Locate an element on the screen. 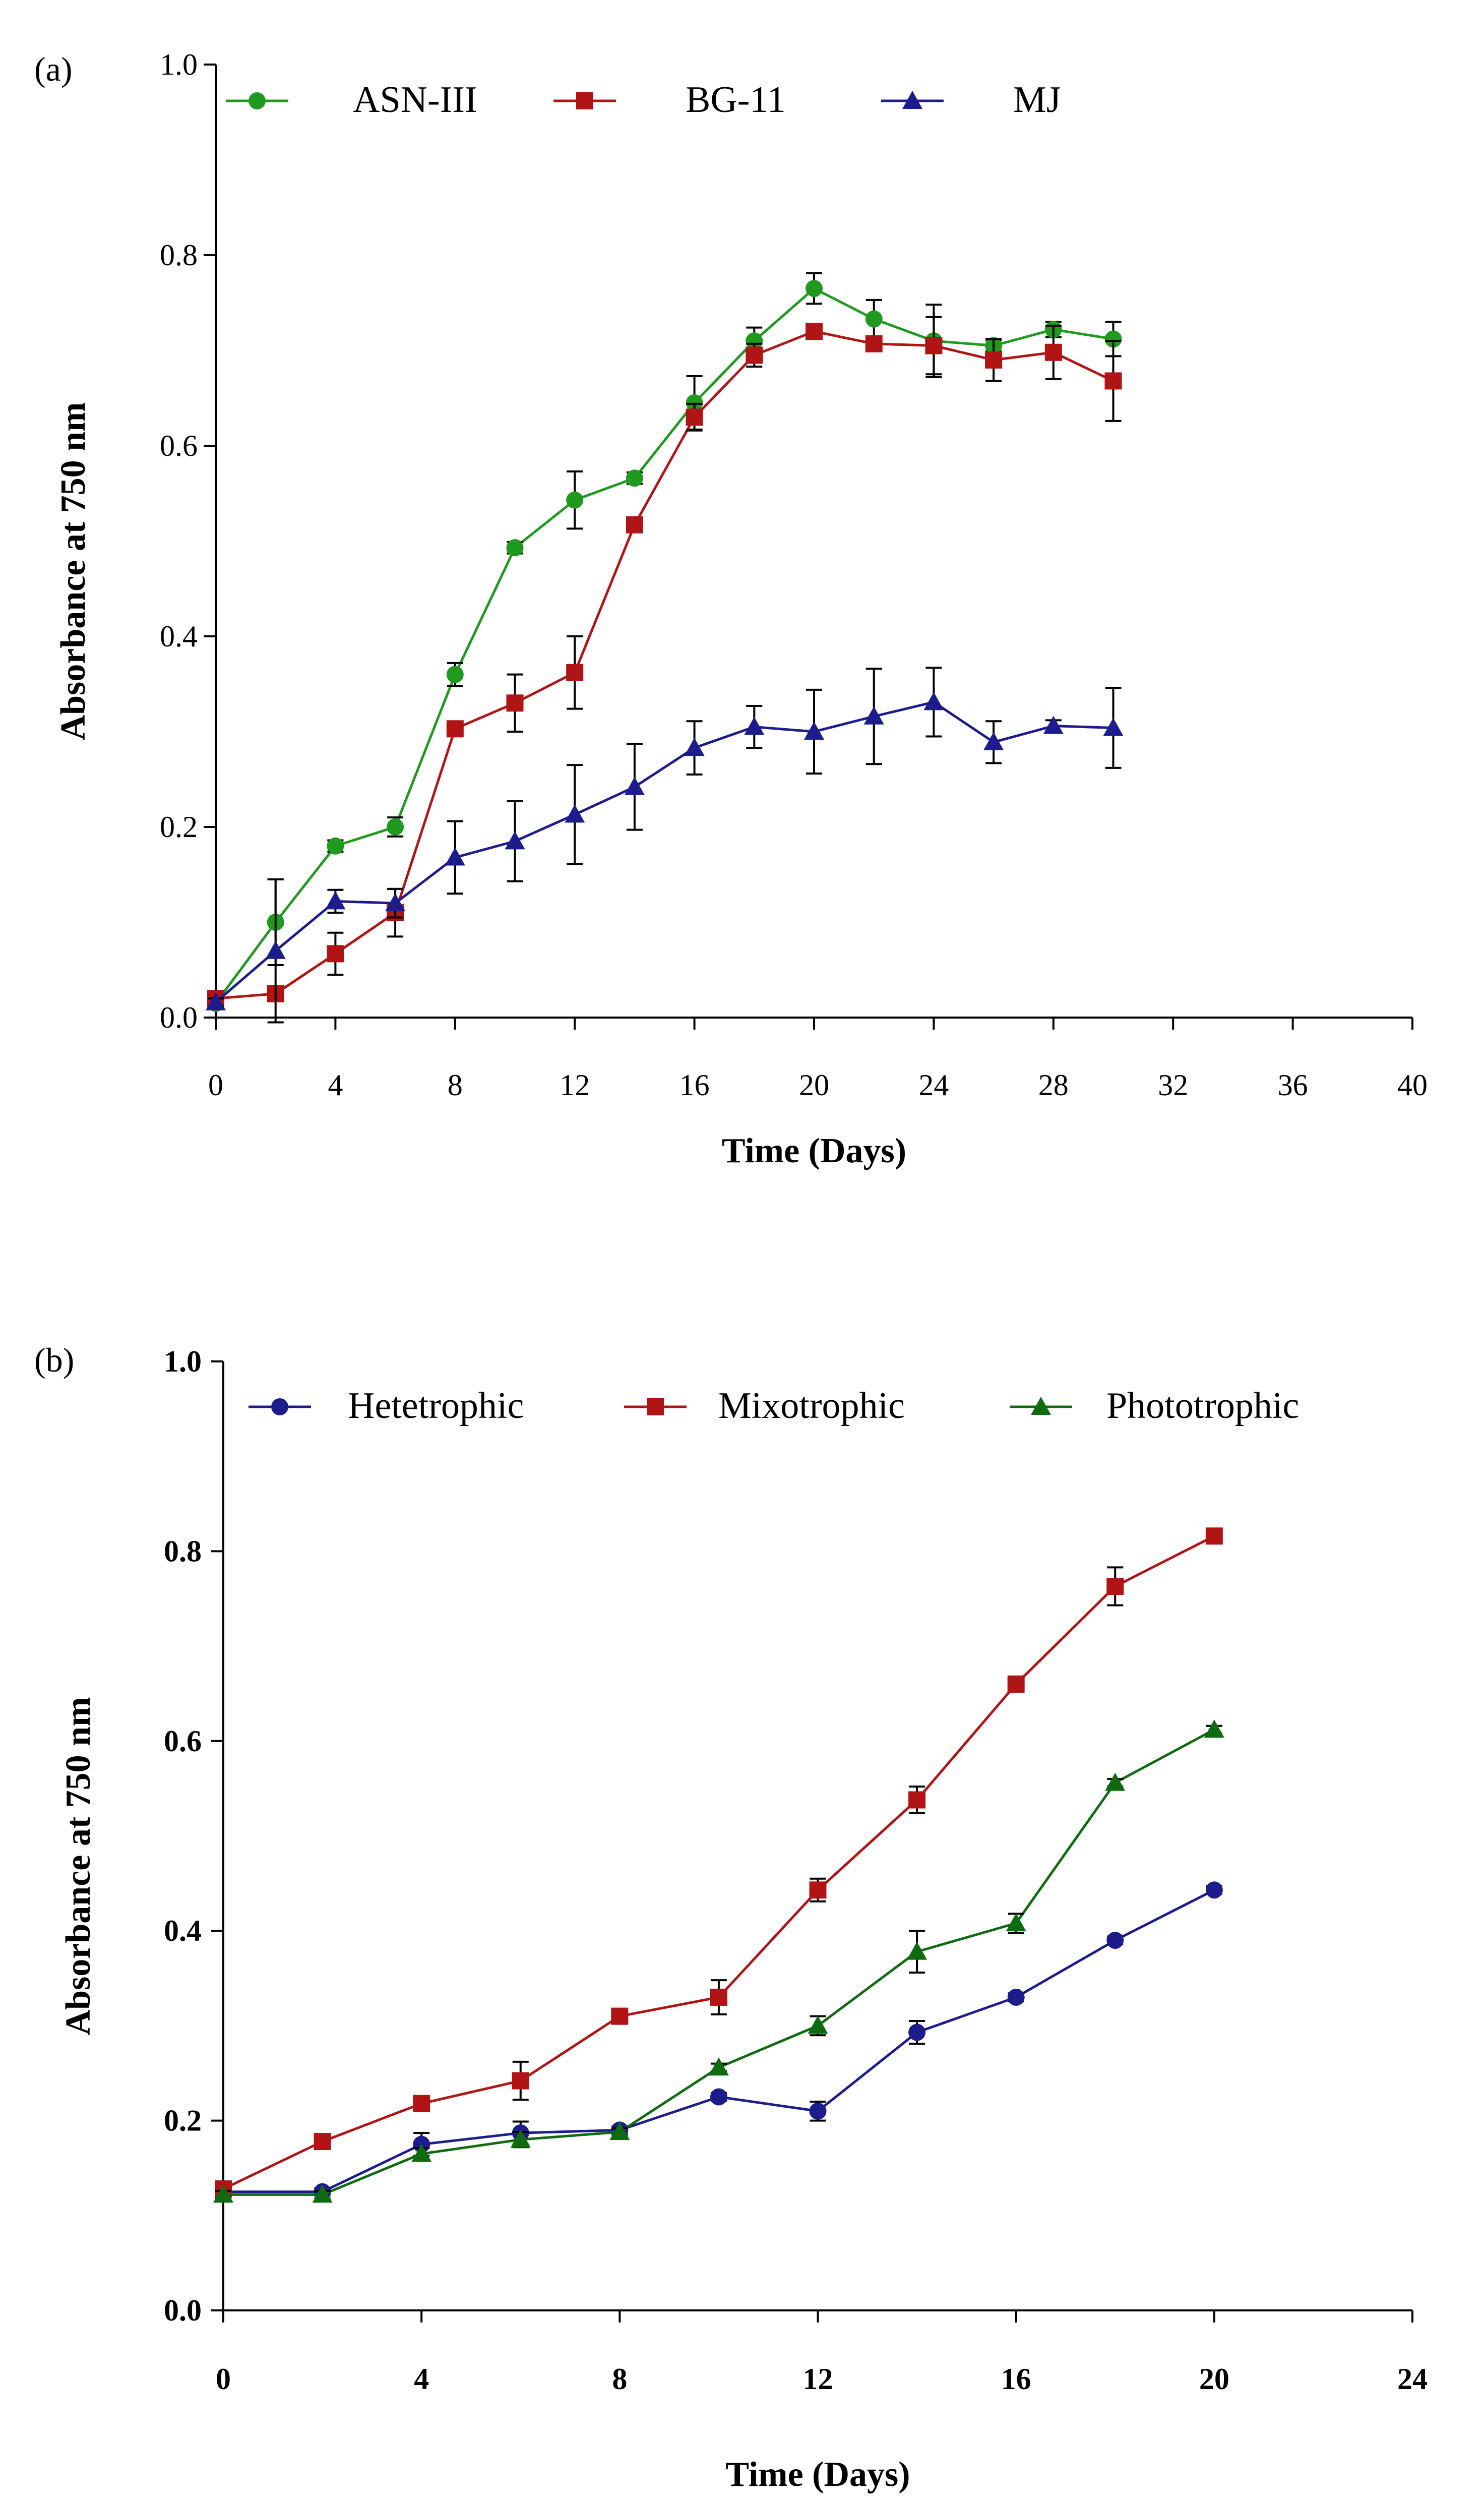 The image size is (1484, 2500). legend-label: ASN-III is located at coordinates (415, 100).